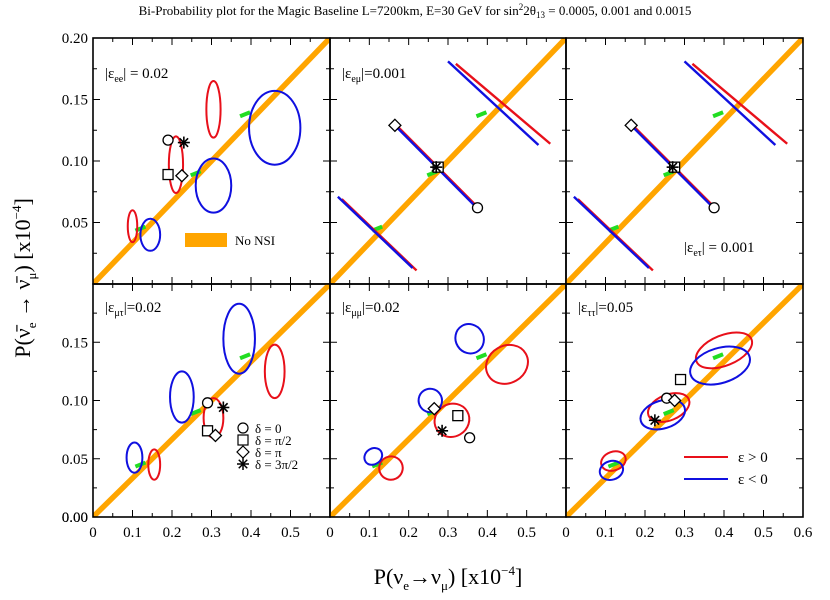 The width and height of the screenshot is (830, 600). What do you see at coordinates (448, 578) in the screenshot?
I see `x-axis-label: P(νe→νμ) [x10−4]` at bounding box center [448, 578].